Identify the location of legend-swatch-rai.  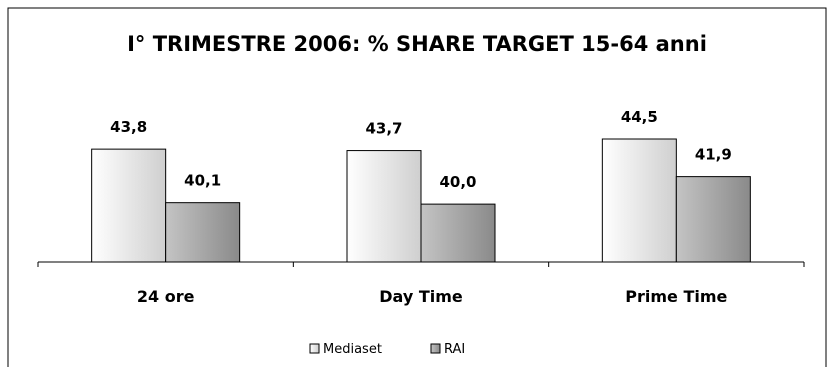
(435, 348).